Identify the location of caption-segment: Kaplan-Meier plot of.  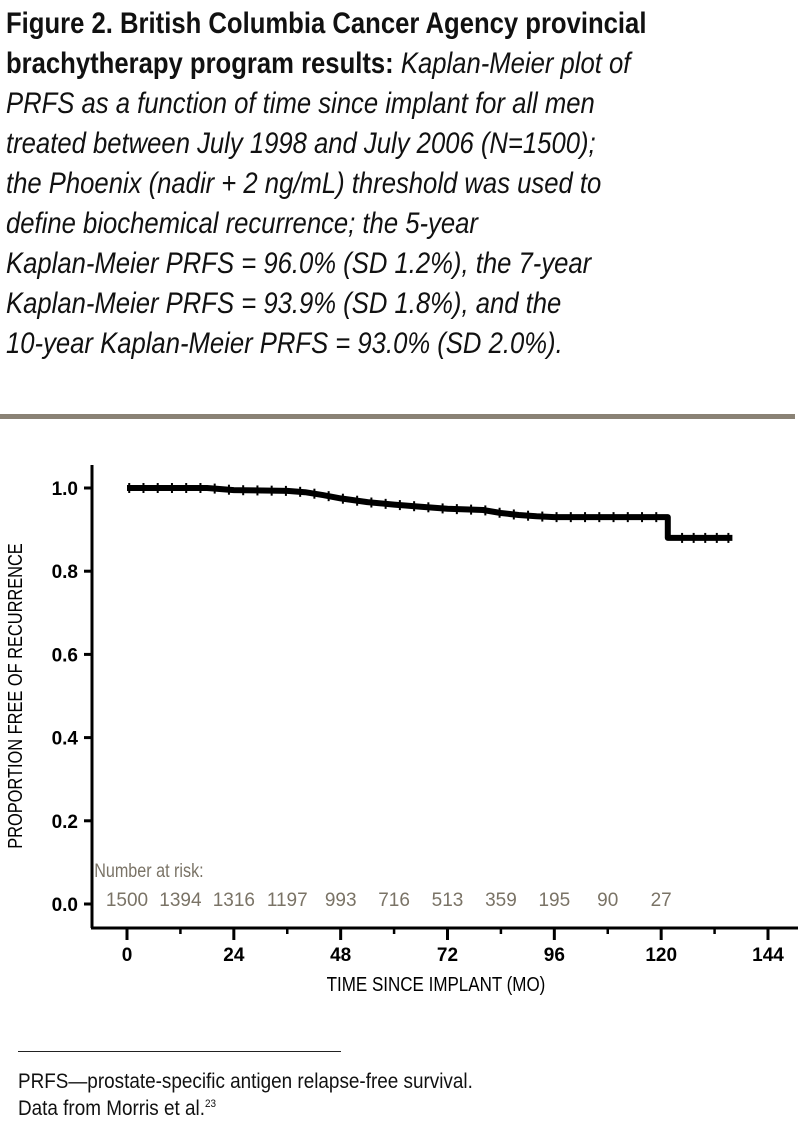
(515, 63).